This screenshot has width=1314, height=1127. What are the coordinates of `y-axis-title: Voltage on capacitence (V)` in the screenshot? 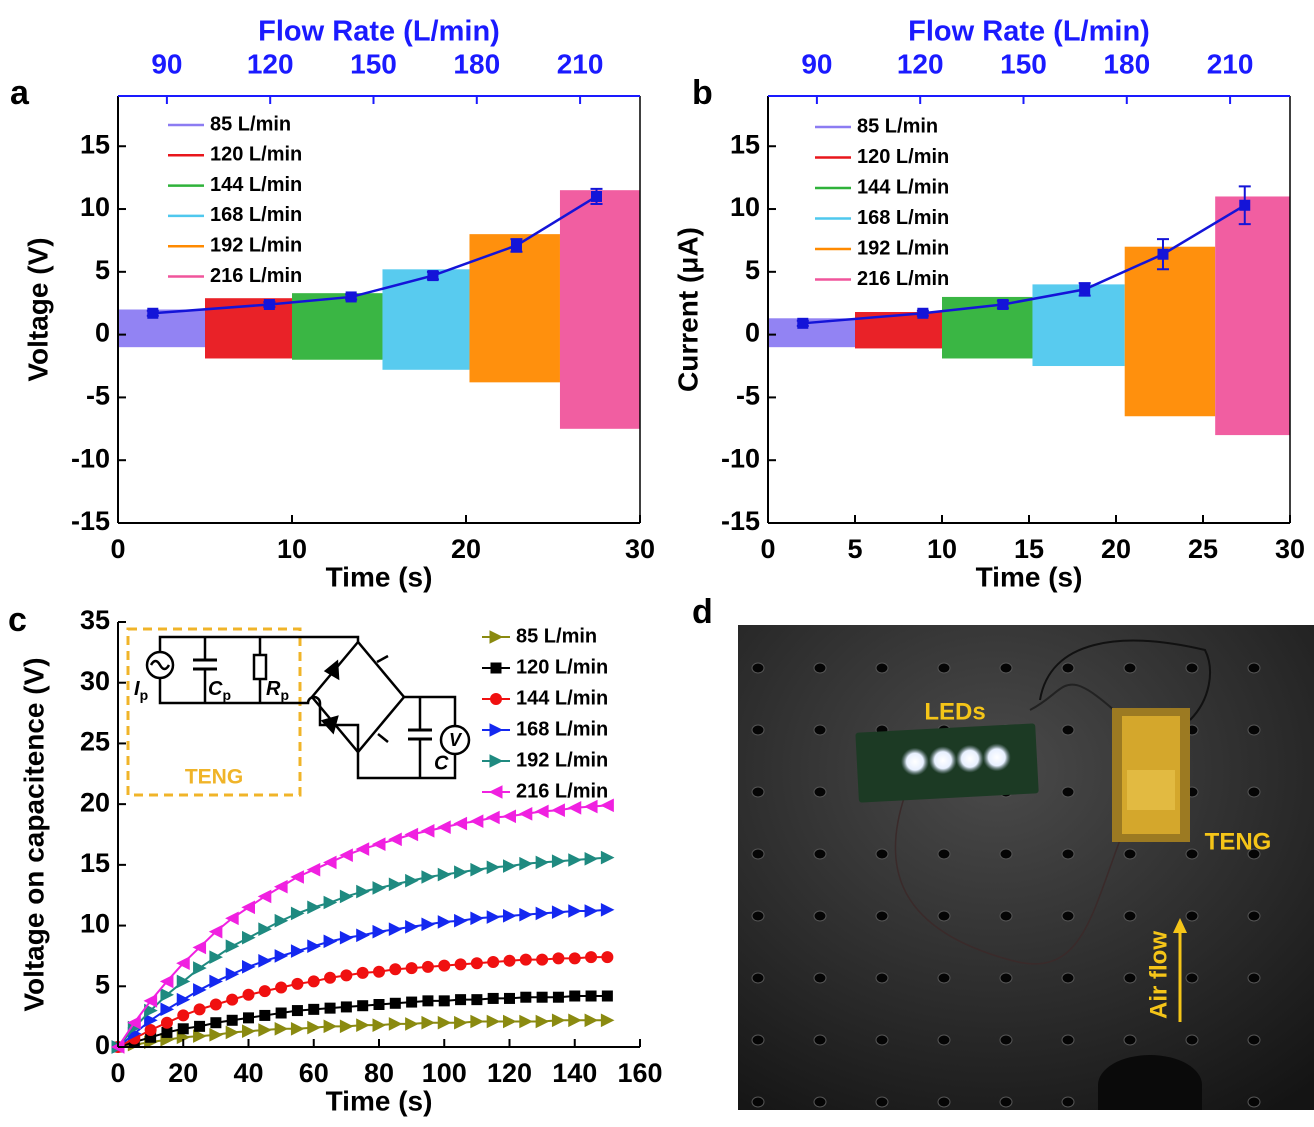 It's located at (33, 834).